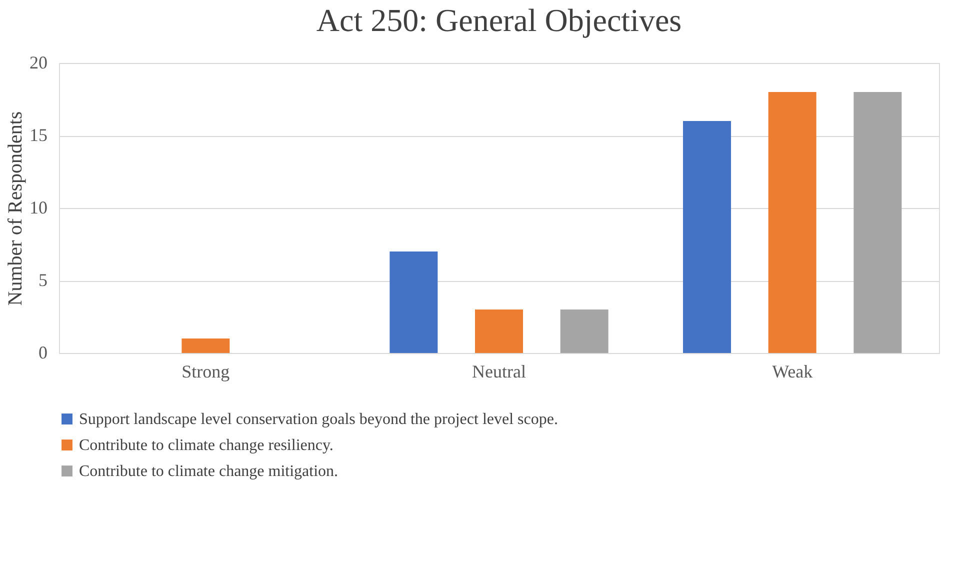 Image resolution: width=958 pixels, height=578 pixels. I want to click on x-tick-label: Neutral, so click(499, 372).